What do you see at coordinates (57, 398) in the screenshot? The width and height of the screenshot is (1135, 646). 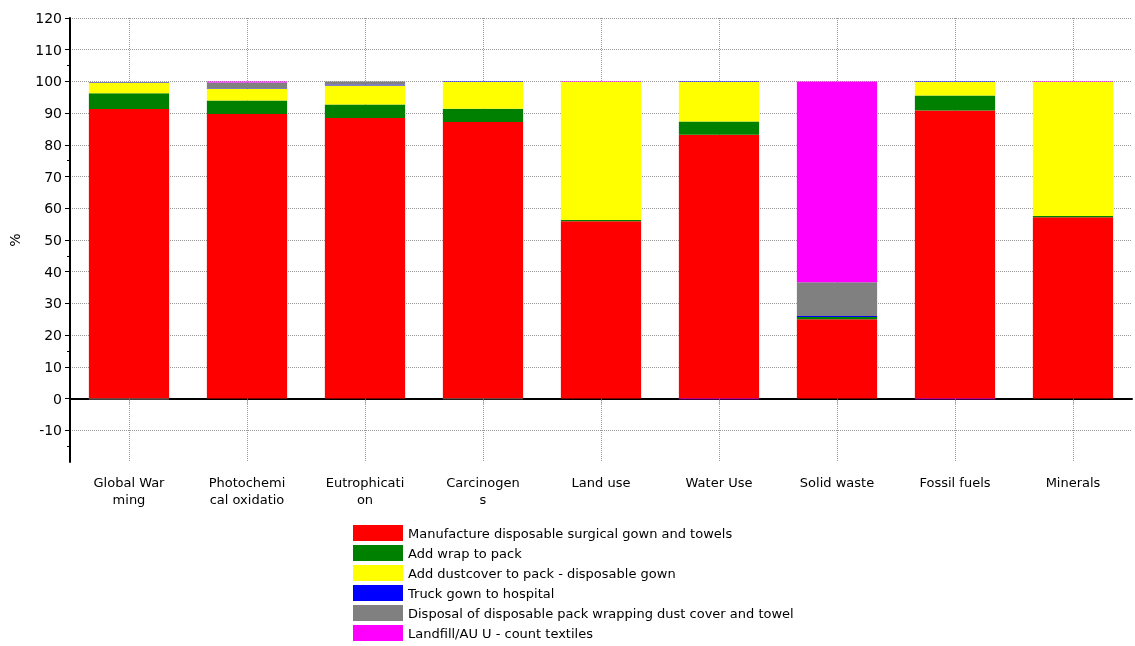 I see `y-tick-label: 0` at bounding box center [57, 398].